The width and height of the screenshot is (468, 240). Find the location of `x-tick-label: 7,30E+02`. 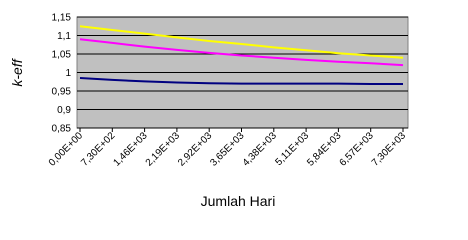

x-tick-label: 7,30E+02 is located at coordinates (98, 149).